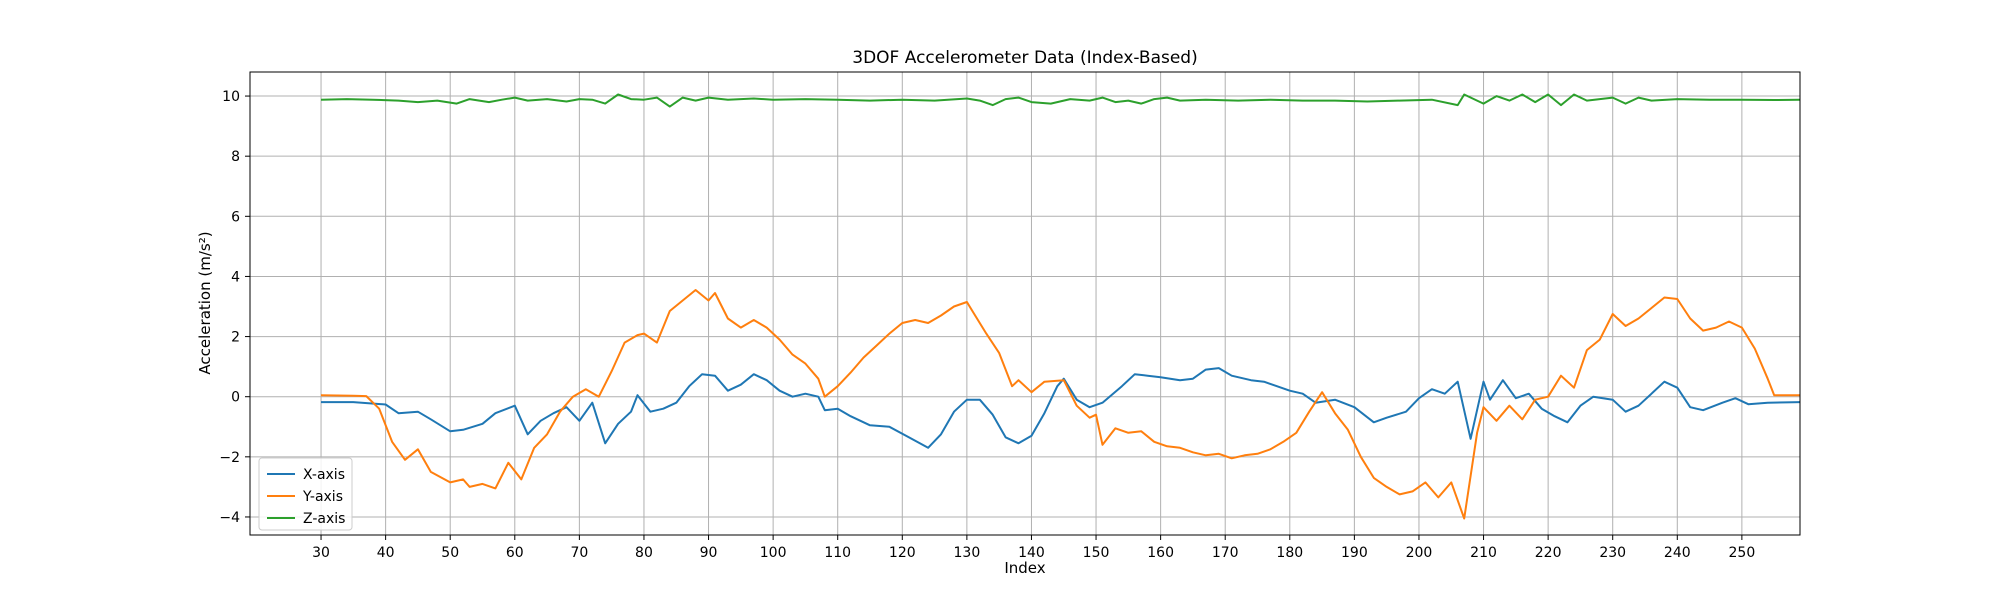  I want to click on x-tick-label: 80, so click(644, 553).